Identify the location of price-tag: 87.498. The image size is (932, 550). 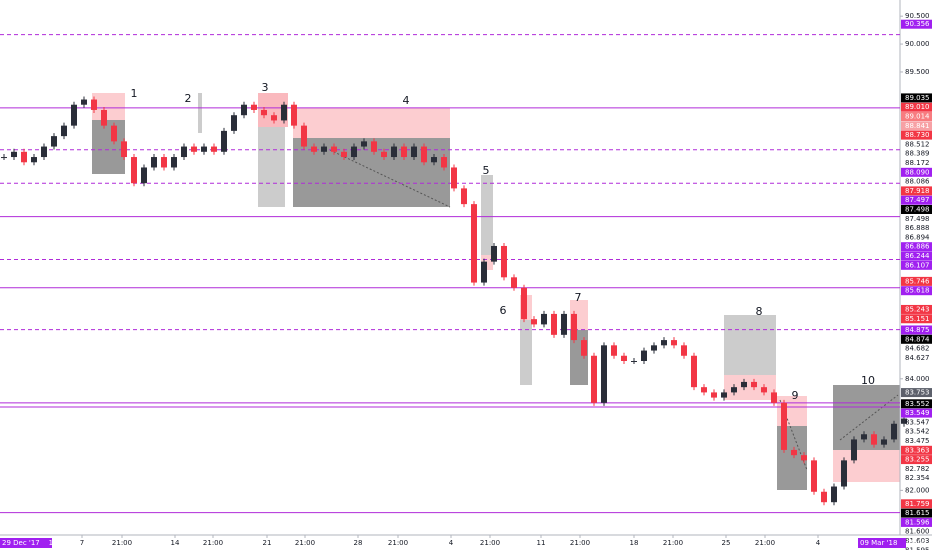
(917, 219).